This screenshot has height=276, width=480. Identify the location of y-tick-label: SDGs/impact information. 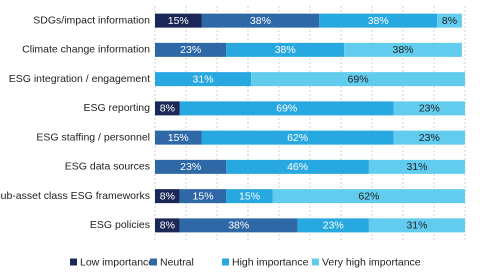
(91, 20).